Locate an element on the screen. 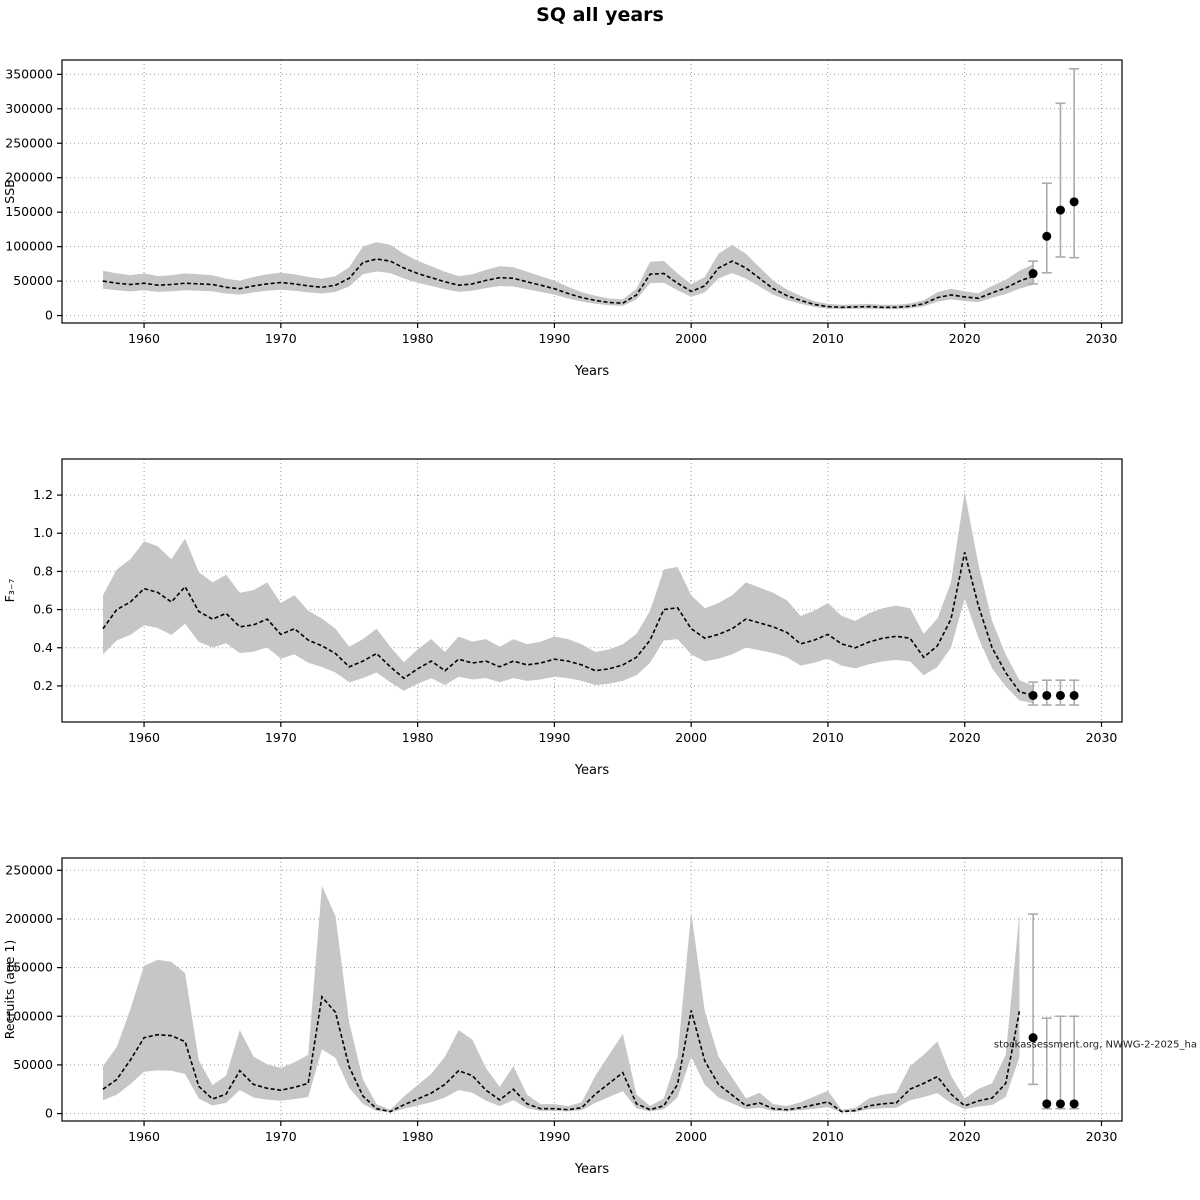  y-tick-label: 1.0 is located at coordinates (43, 532).